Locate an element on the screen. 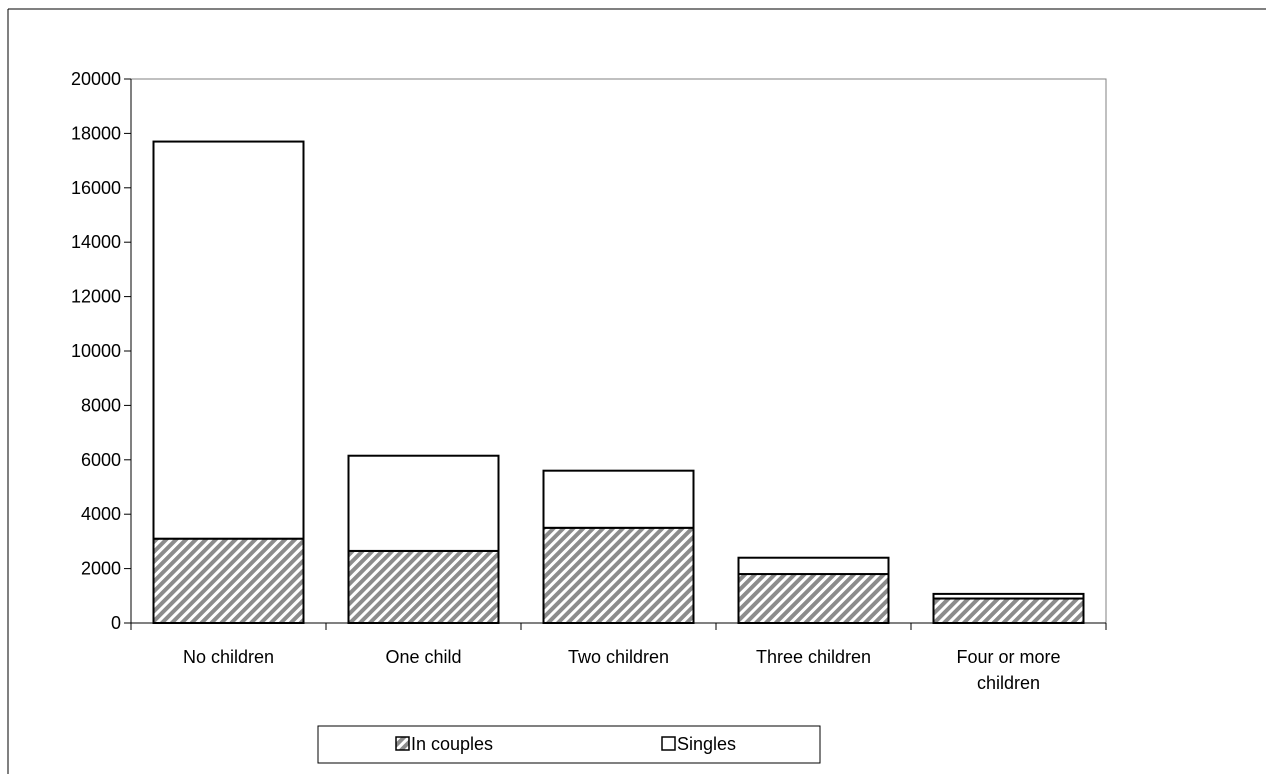 The image size is (1266, 774). x-category-label: No children is located at coordinates (228, 657).